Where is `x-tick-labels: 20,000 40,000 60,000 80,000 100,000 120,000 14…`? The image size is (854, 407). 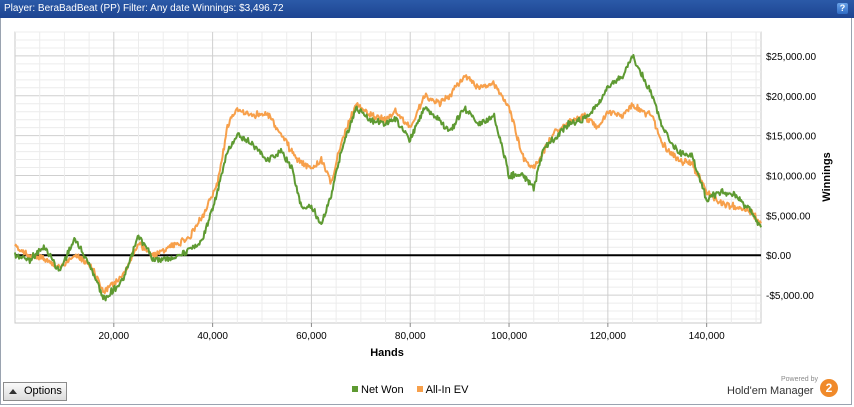 x-tick-labels: 20,000 40,000 60,000 80,000 100,000 120,000 14… is located at coordinates (412, 332).